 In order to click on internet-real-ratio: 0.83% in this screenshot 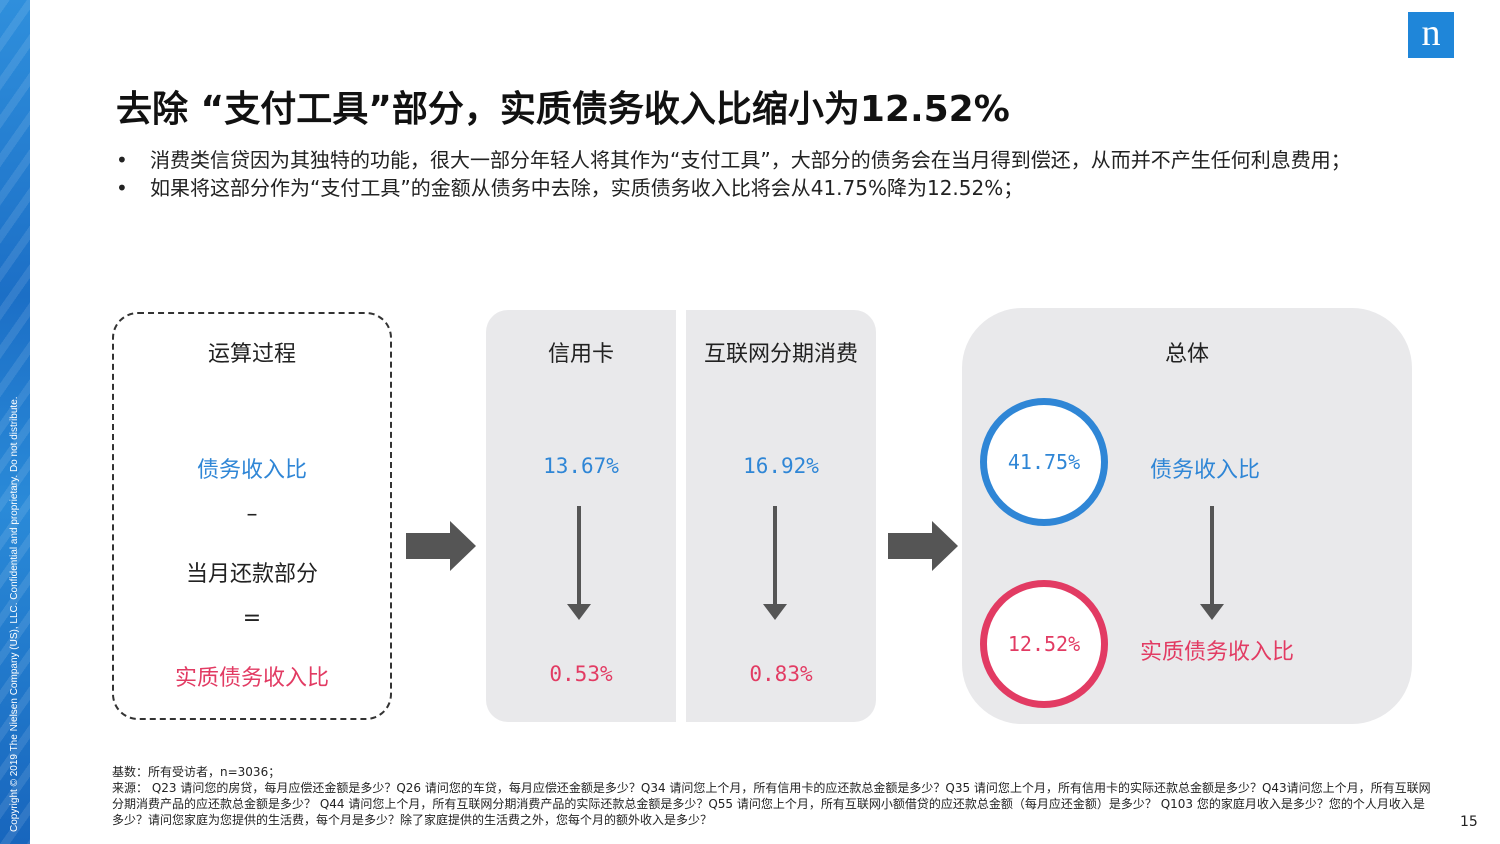, I will do `click(781, 674)`.